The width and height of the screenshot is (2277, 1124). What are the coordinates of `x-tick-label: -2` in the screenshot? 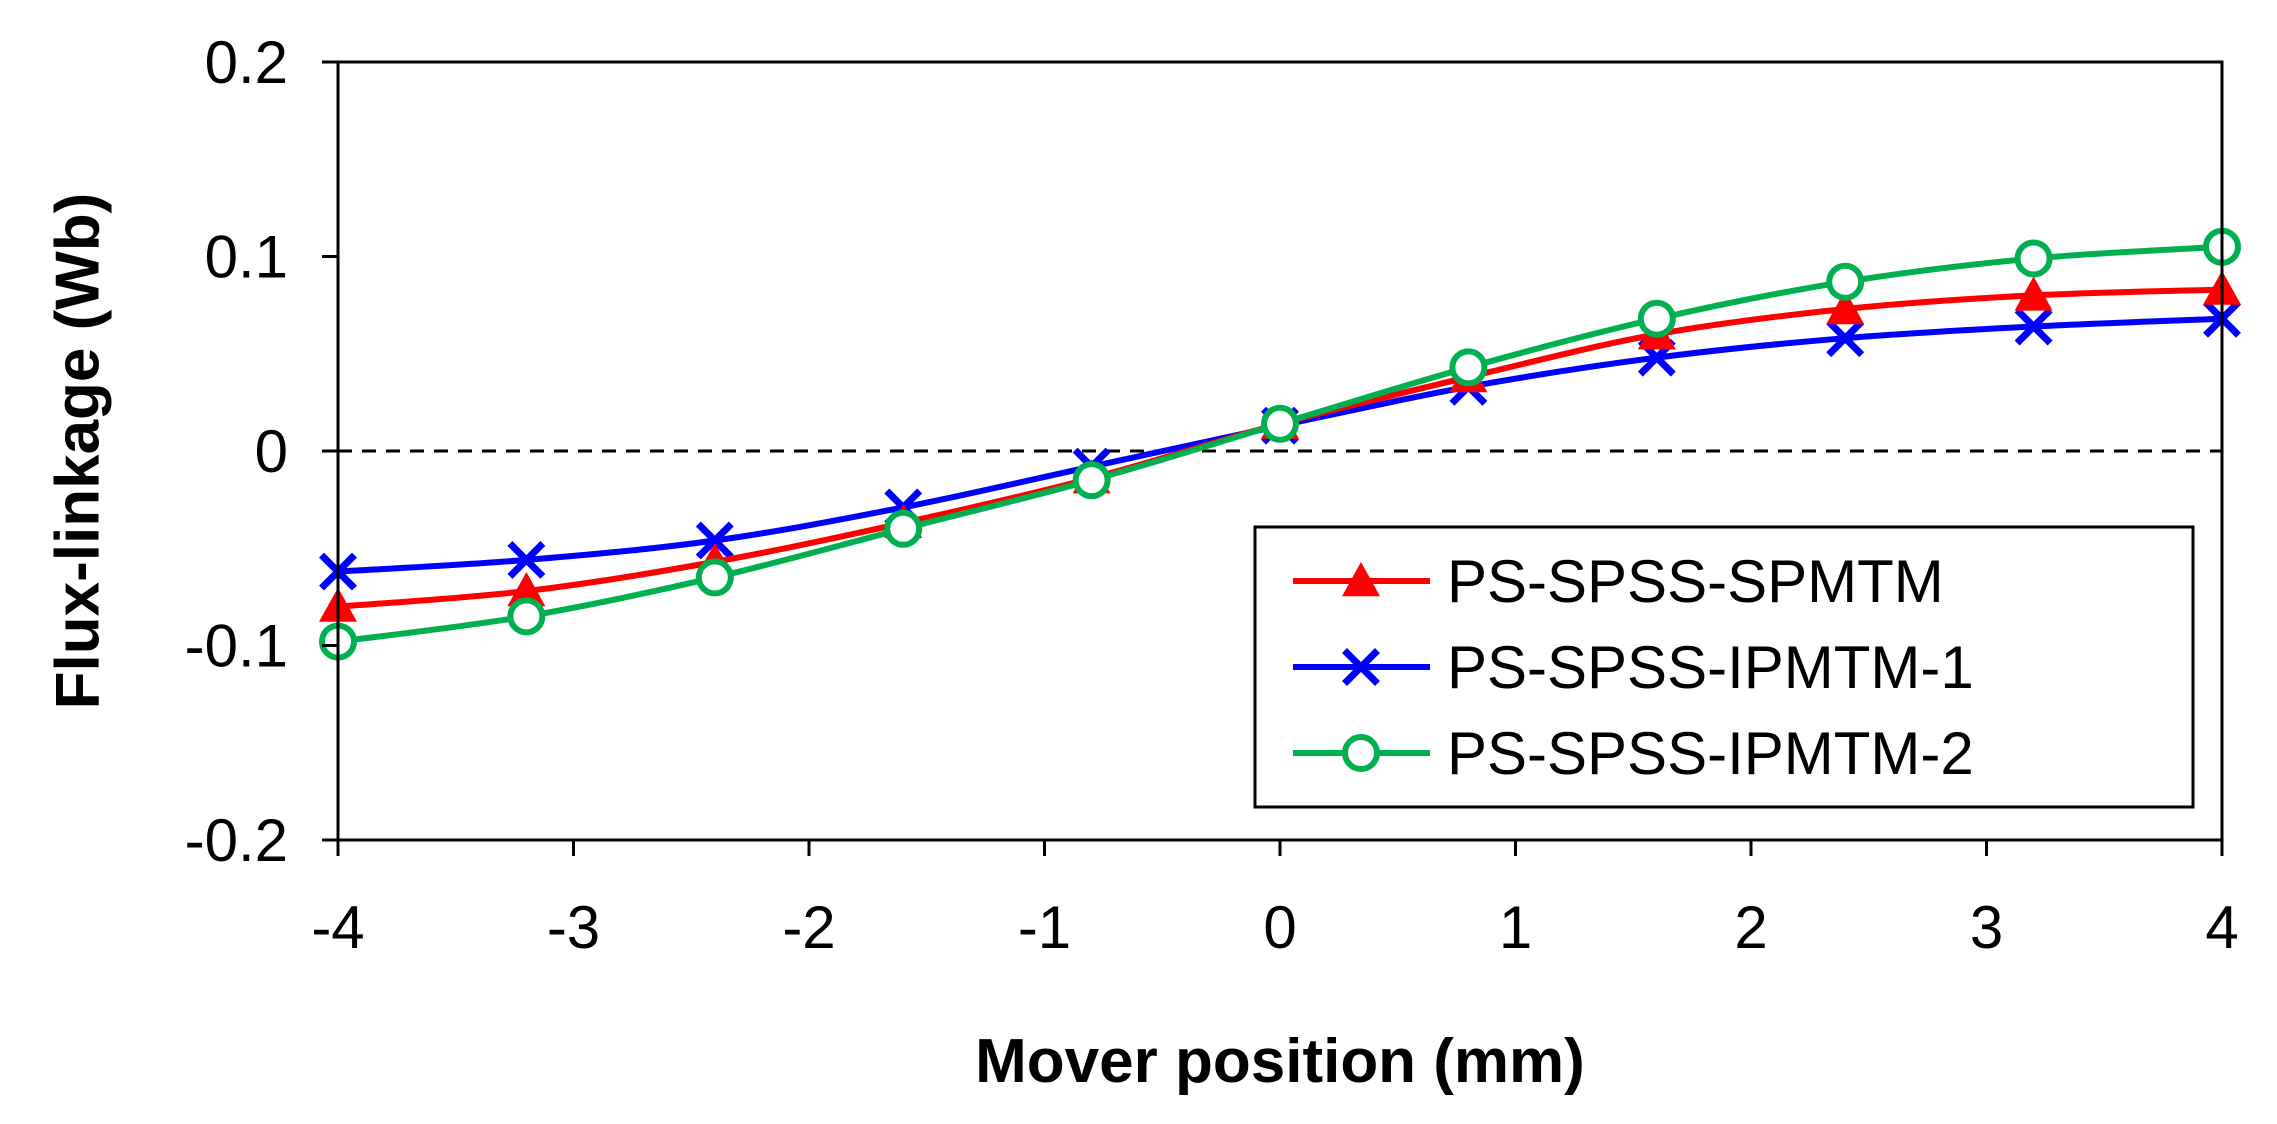 It's located at (808, 927).